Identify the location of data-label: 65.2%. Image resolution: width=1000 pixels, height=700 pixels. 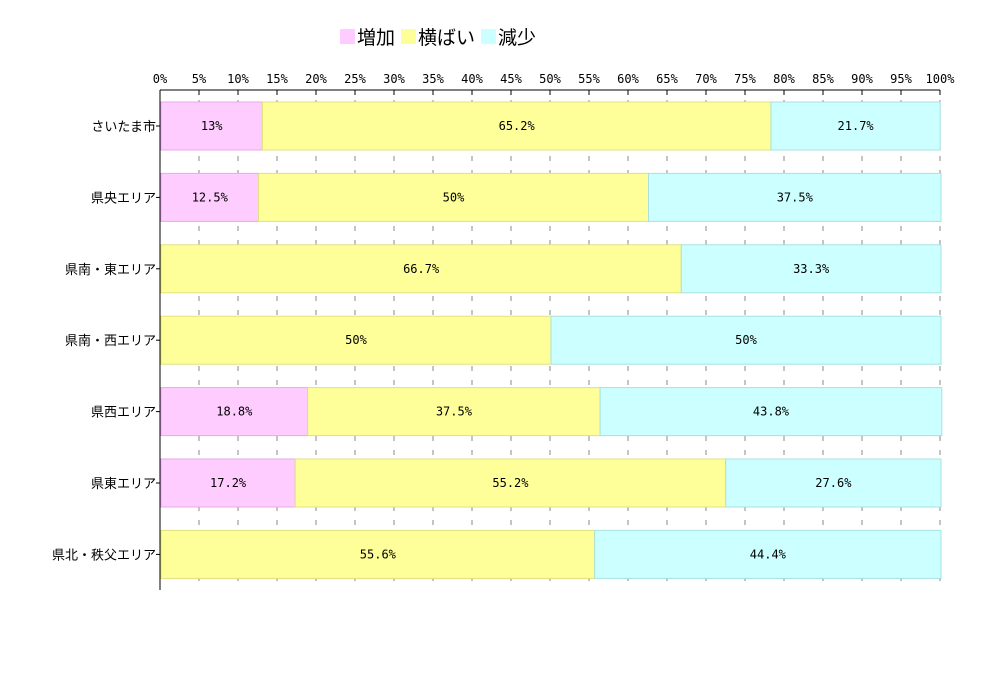
(517, 126).